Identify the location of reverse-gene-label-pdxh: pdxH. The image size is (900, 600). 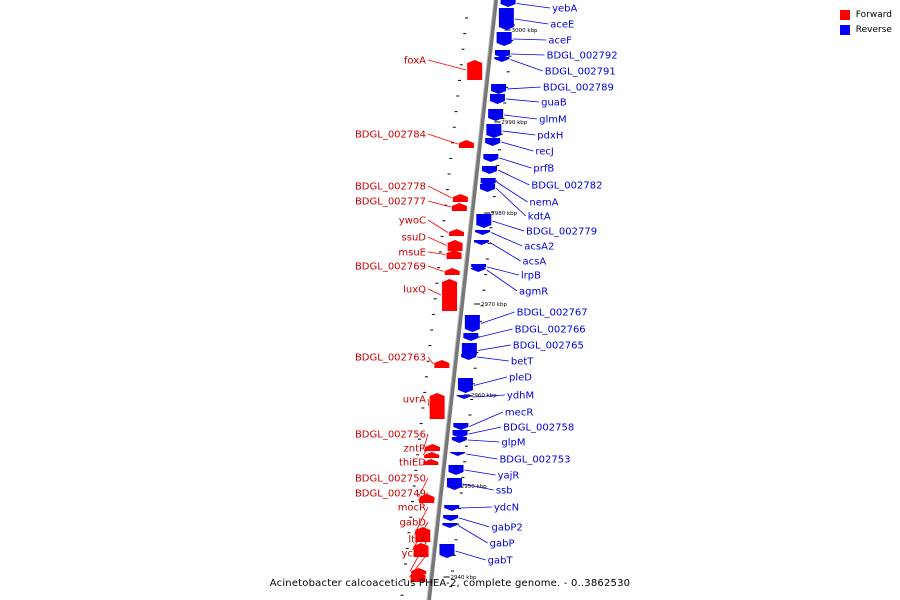
(550, 136).